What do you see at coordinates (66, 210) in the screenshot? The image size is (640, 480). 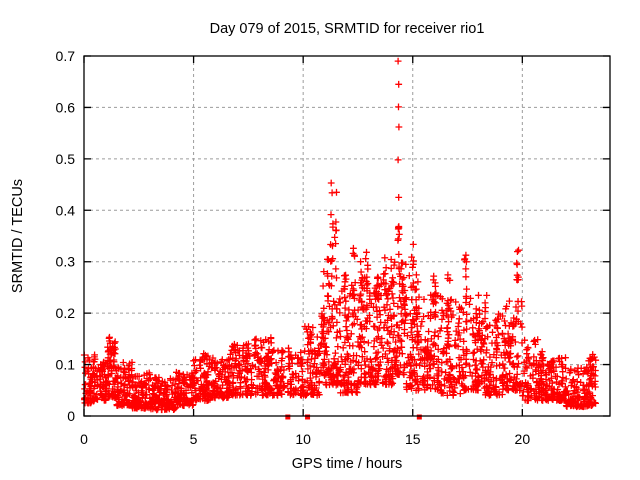 I see `y-tick-label: 0.4` at bounding box center [66, 210].